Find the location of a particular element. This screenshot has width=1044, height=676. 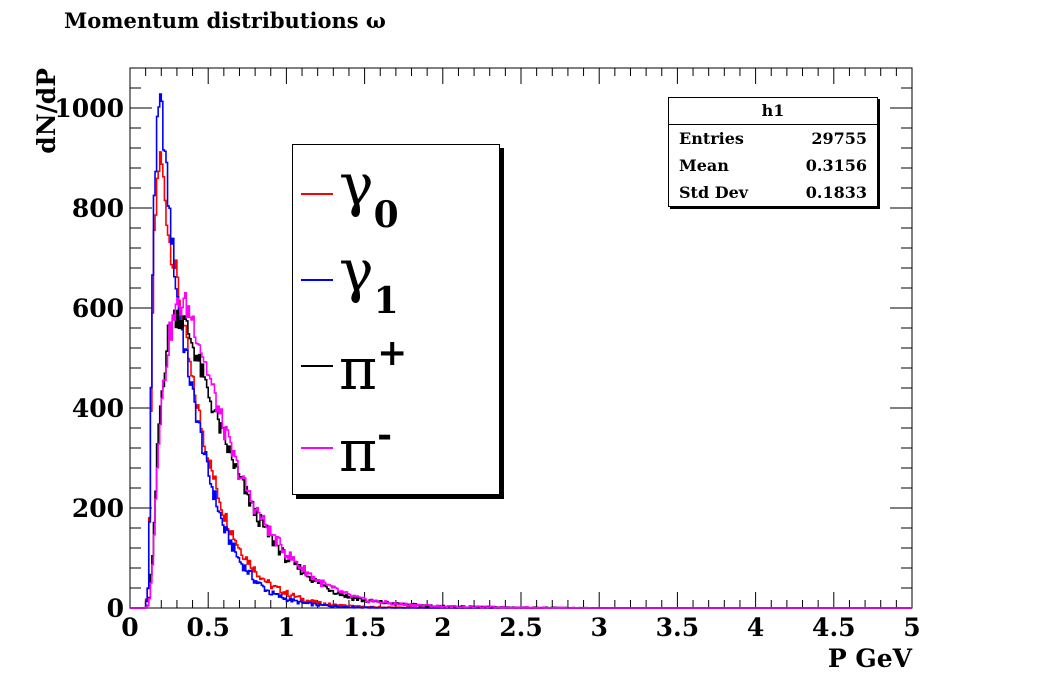

y-tick-label: 800 is located at coordinates (98, 208).